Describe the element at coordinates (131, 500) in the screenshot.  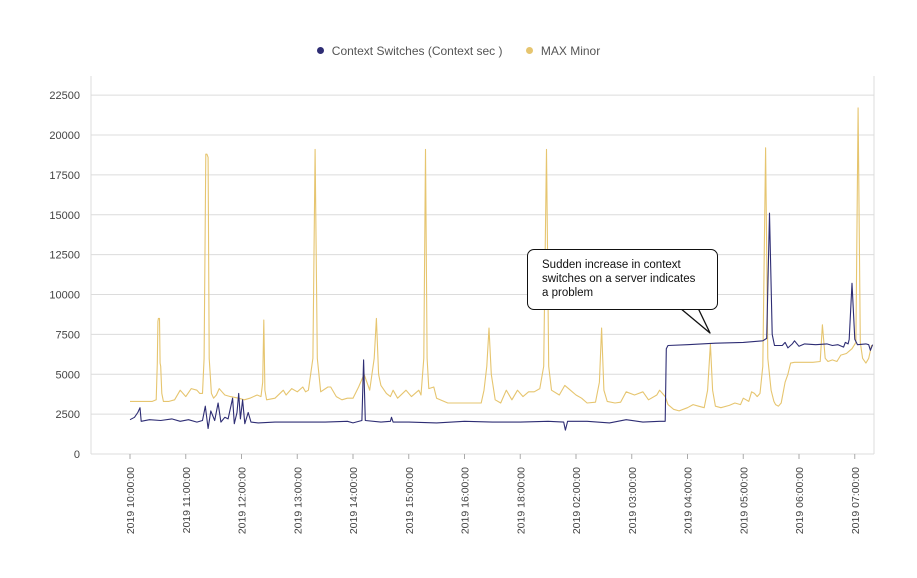
I see `x-tick-label-0: 2019 10:00:00` at that location.